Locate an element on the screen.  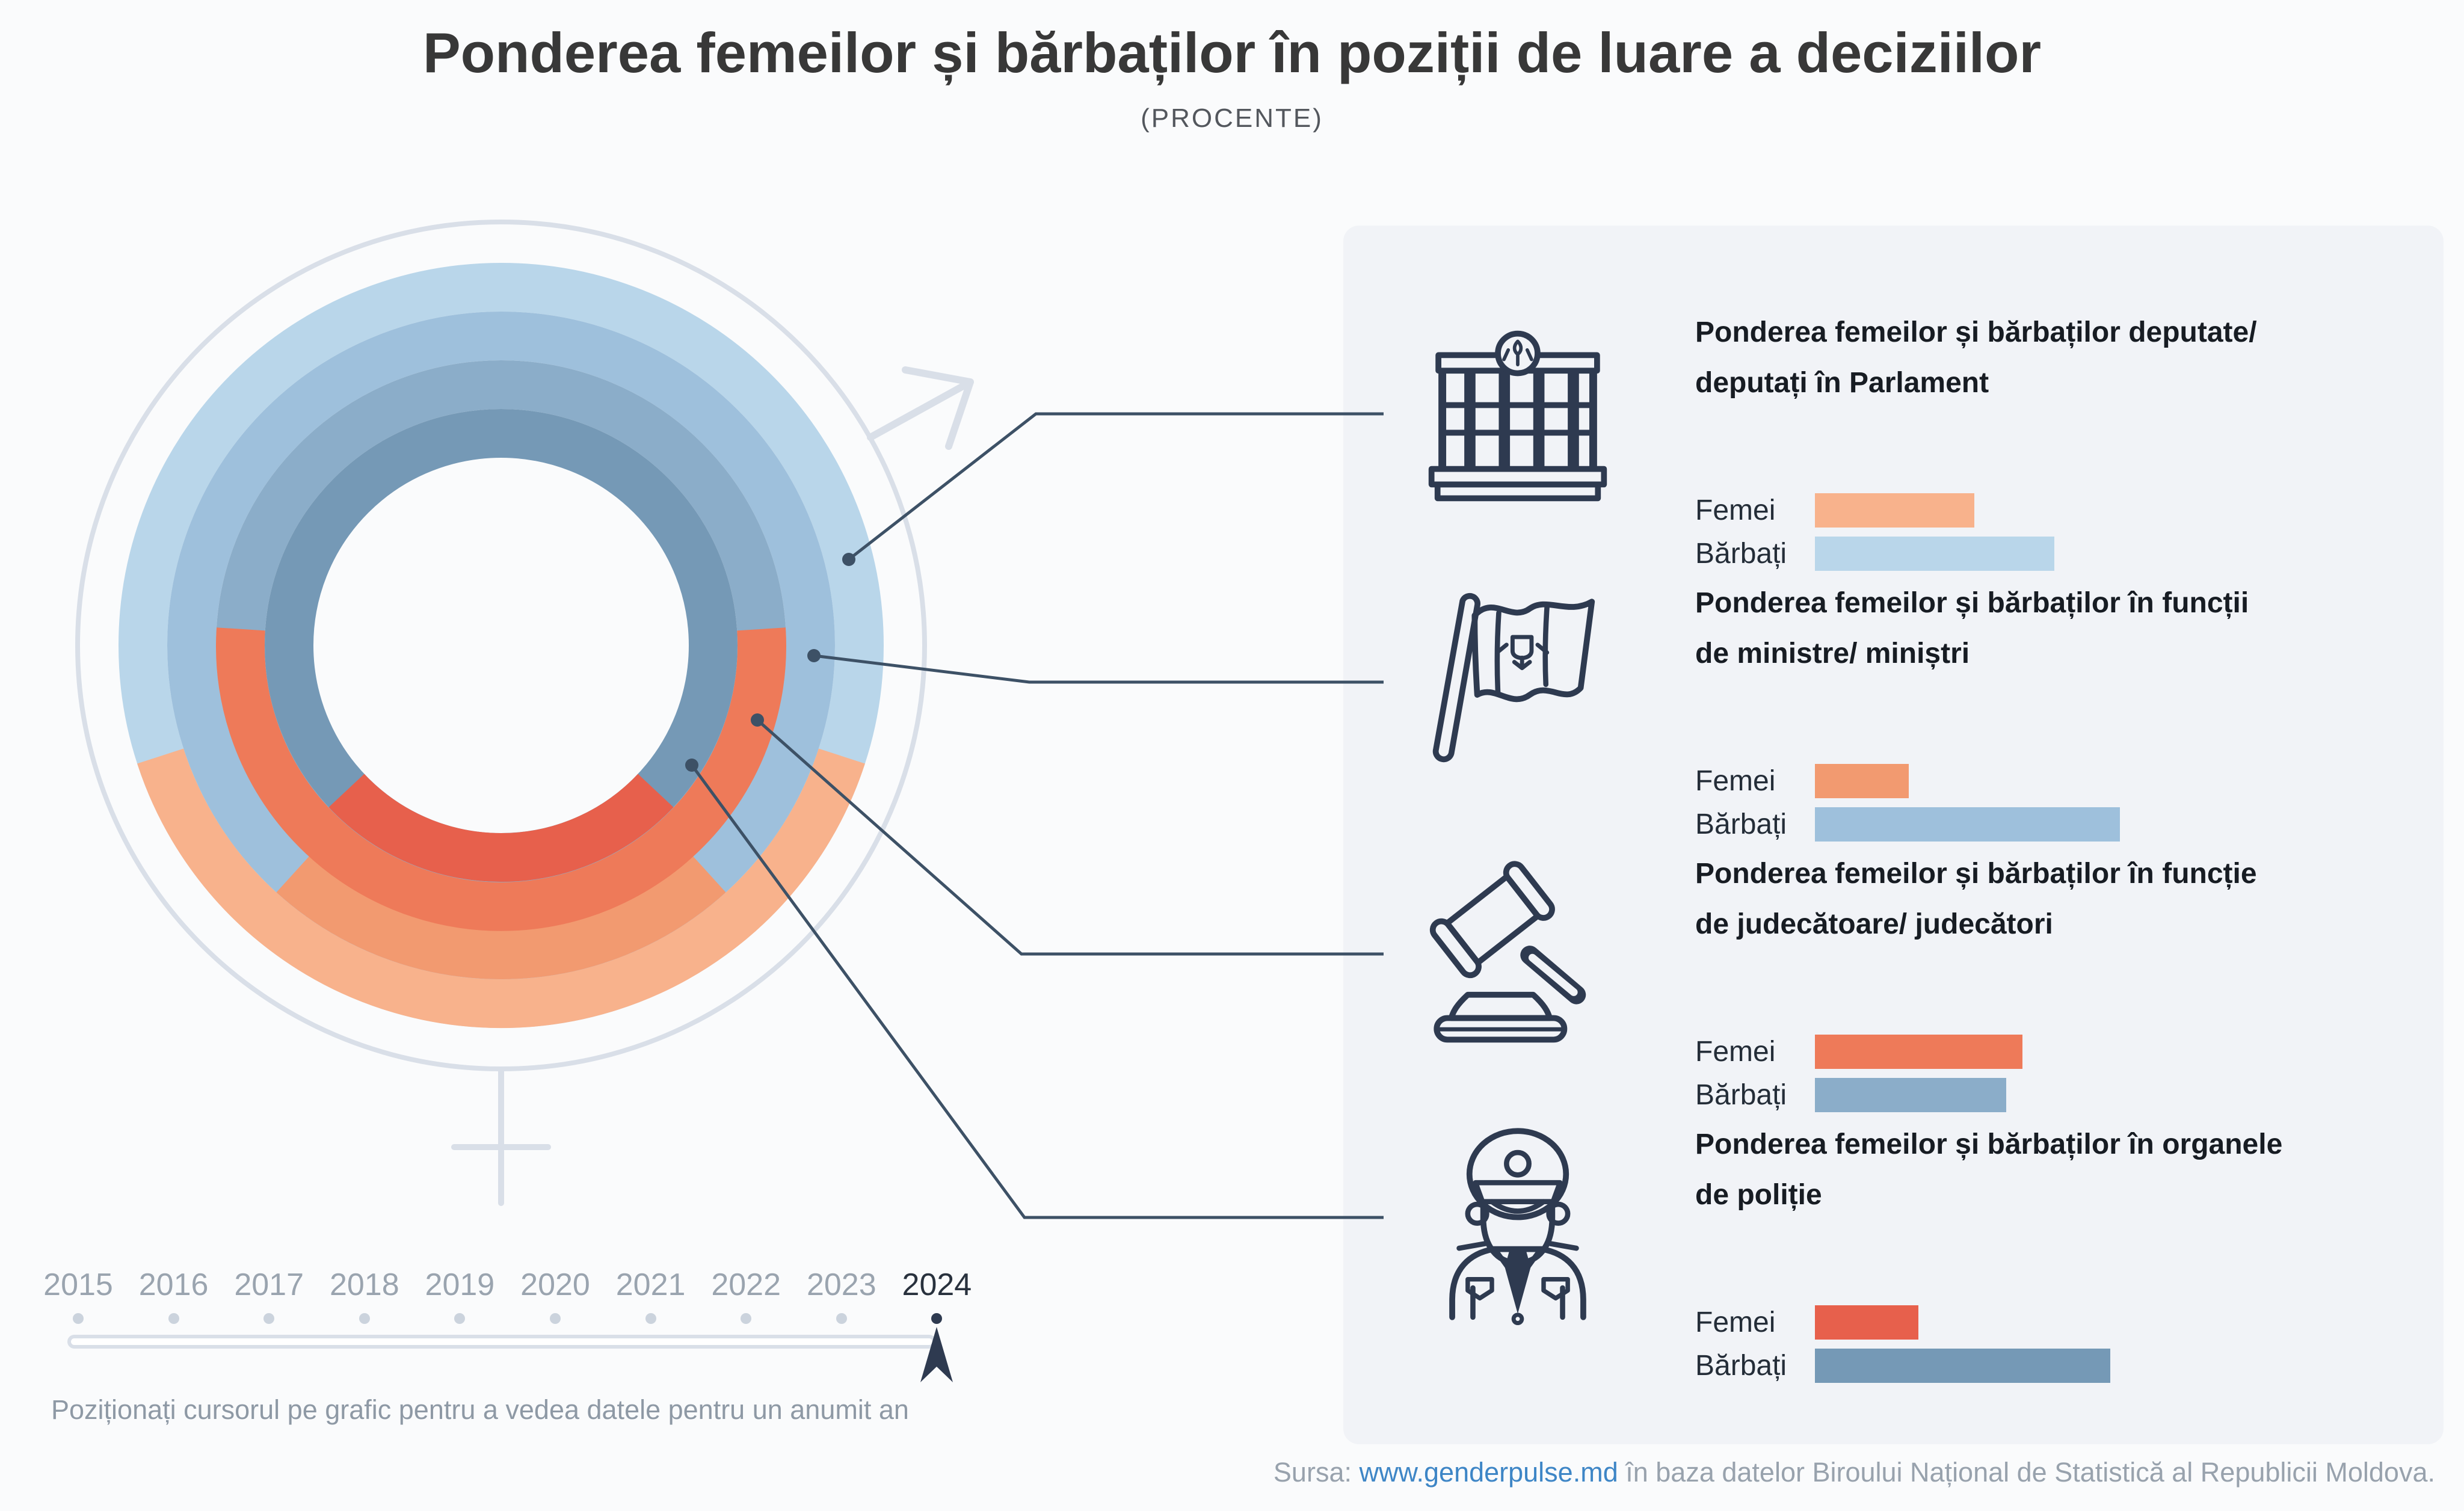
connector-line-politie is located at coordinates (1037, 991).